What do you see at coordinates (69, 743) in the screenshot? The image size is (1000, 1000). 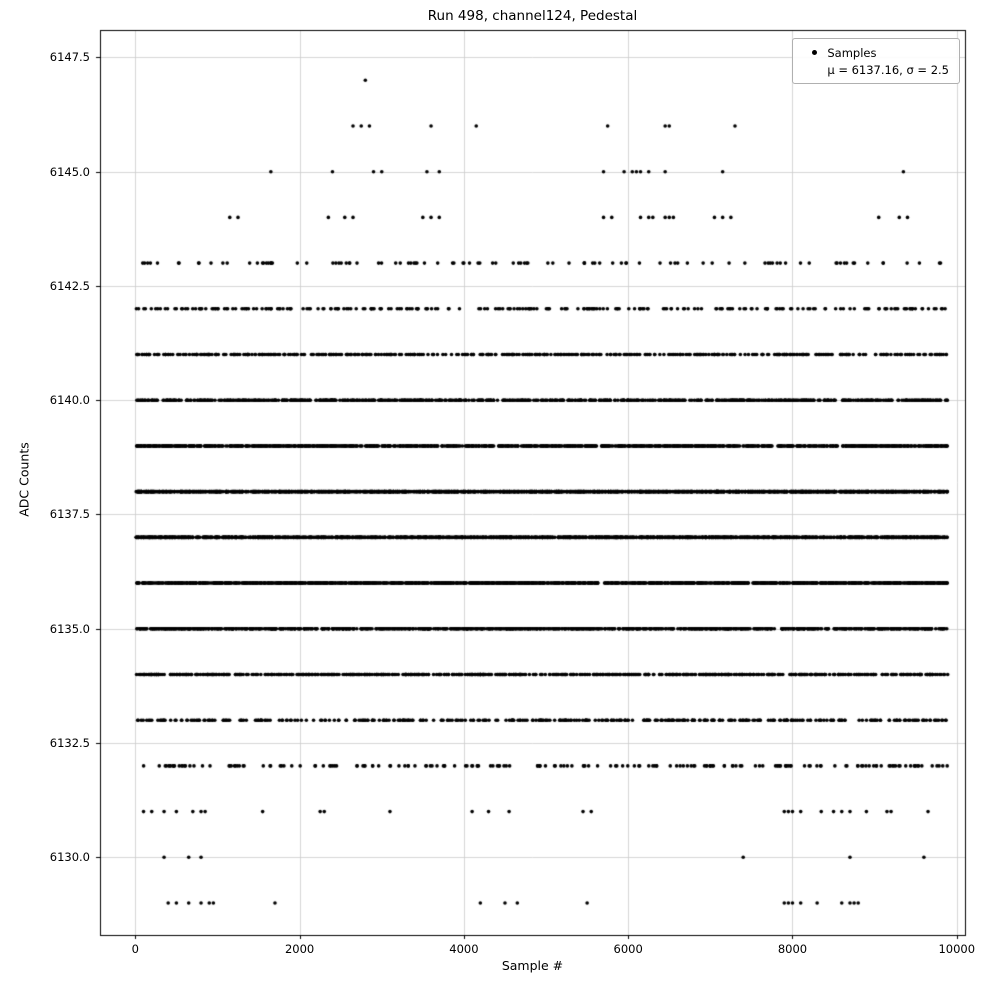 I see `y-tick-label: 6132.5` at bounding box center [69, 743].